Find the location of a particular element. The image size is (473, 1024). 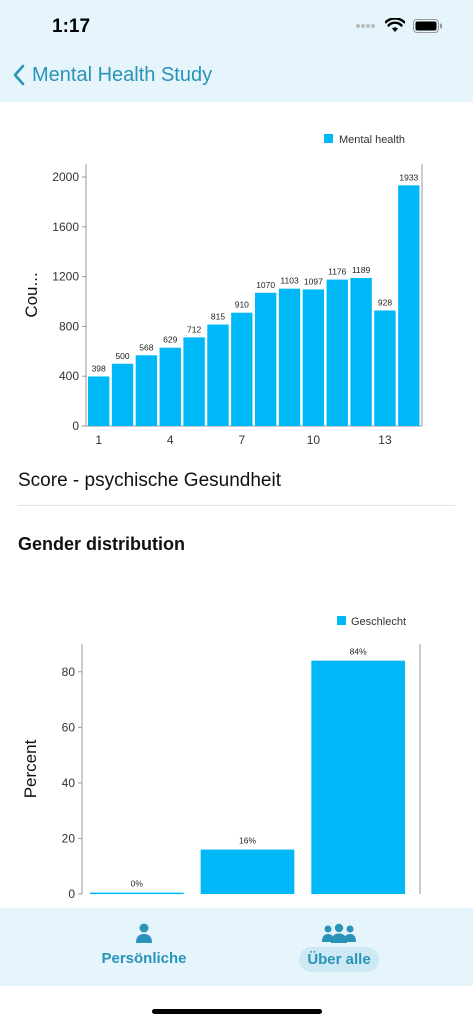

y-tick-label: 20 is located at coordinates (69, 838).